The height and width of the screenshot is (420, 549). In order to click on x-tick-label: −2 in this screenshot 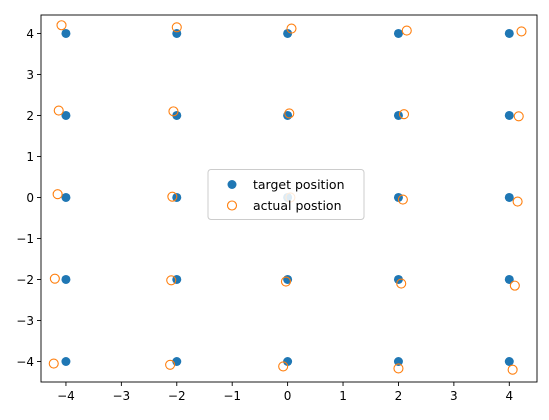, I will do `click(177, 396)`.